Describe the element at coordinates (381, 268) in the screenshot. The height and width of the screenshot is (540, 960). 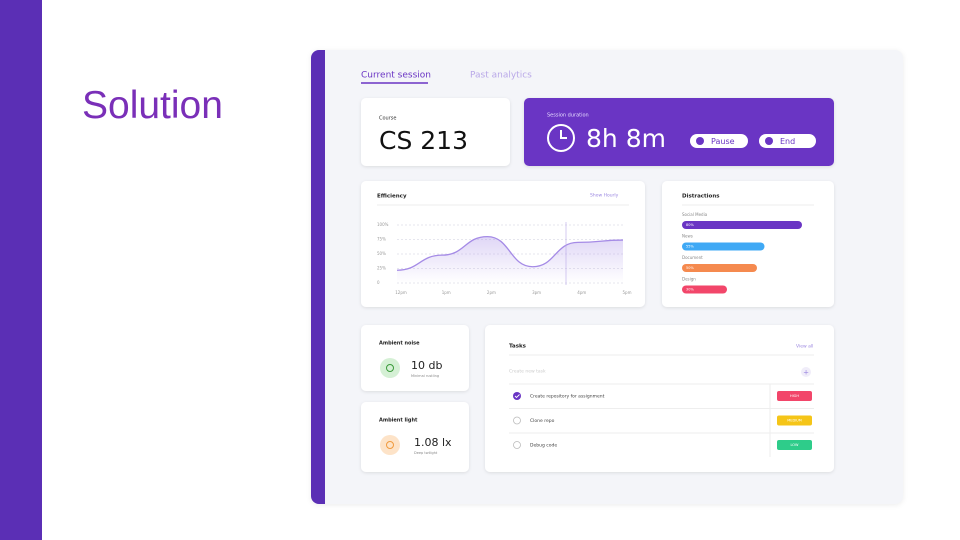
I see `y-tick-label: 25%` at that location.